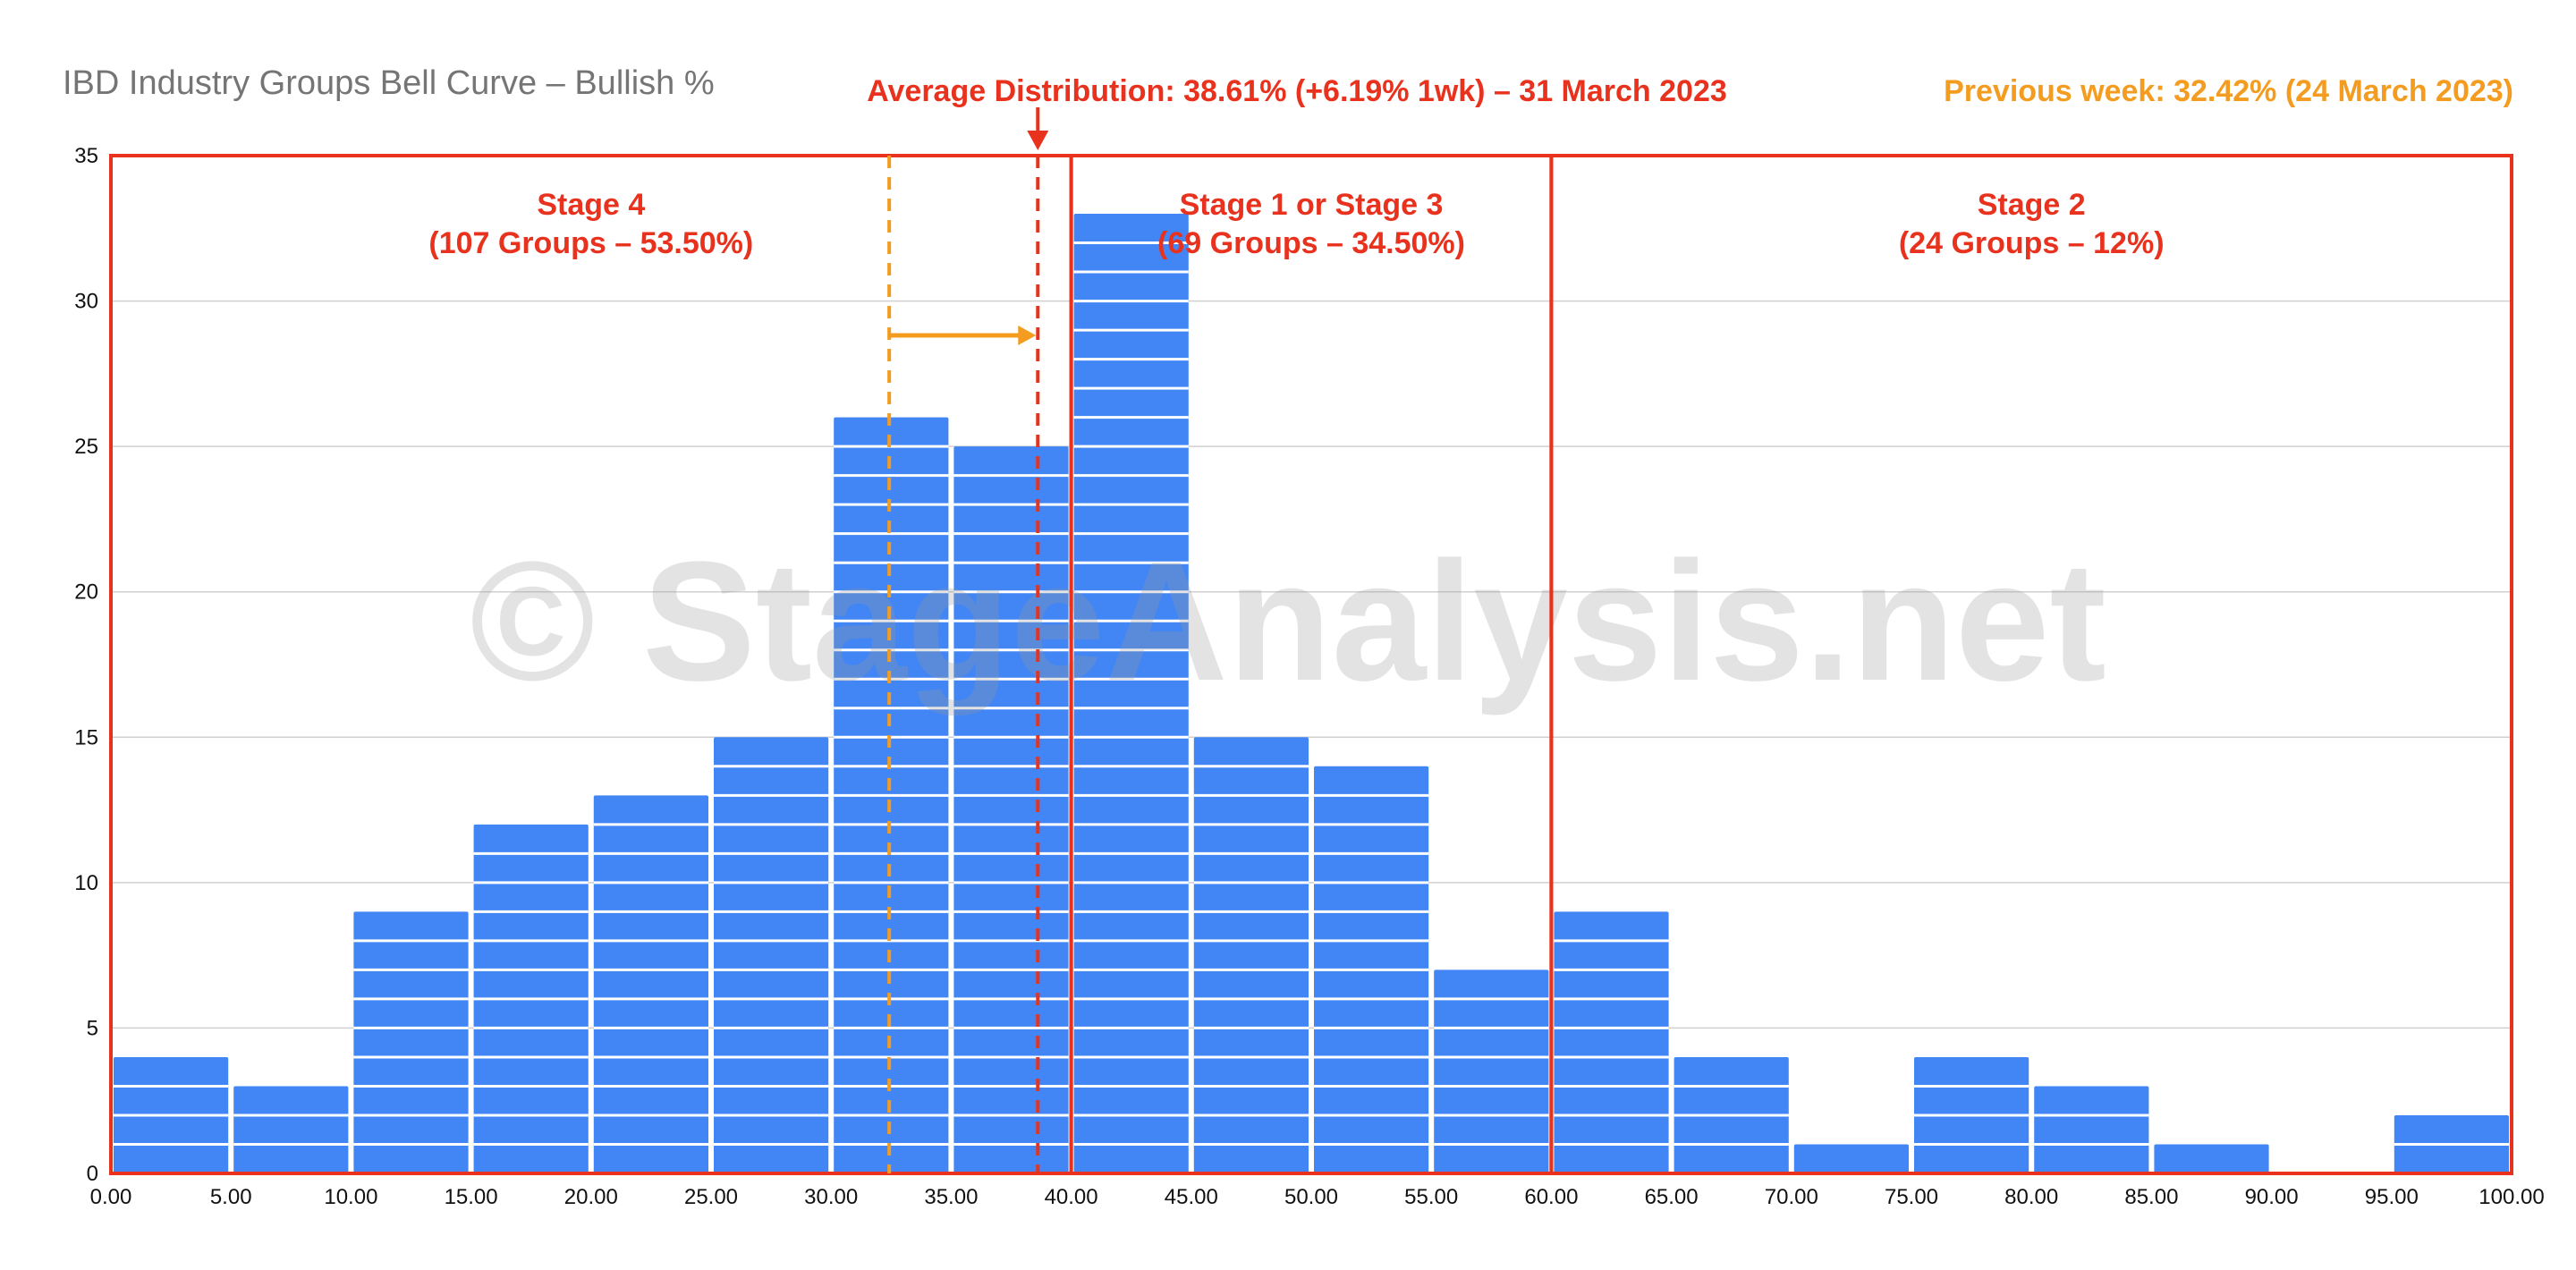  I want to click on y-tick-label: 5, so click(92, 1028).